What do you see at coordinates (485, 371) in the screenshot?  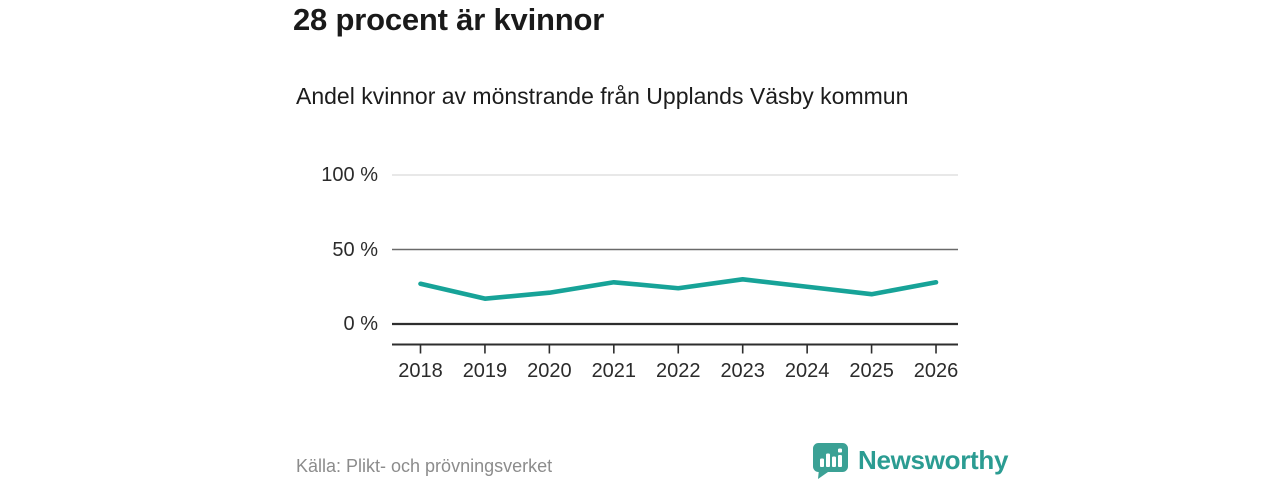 I see `x-tick-label: 2019` at bounding box center [485, 371].